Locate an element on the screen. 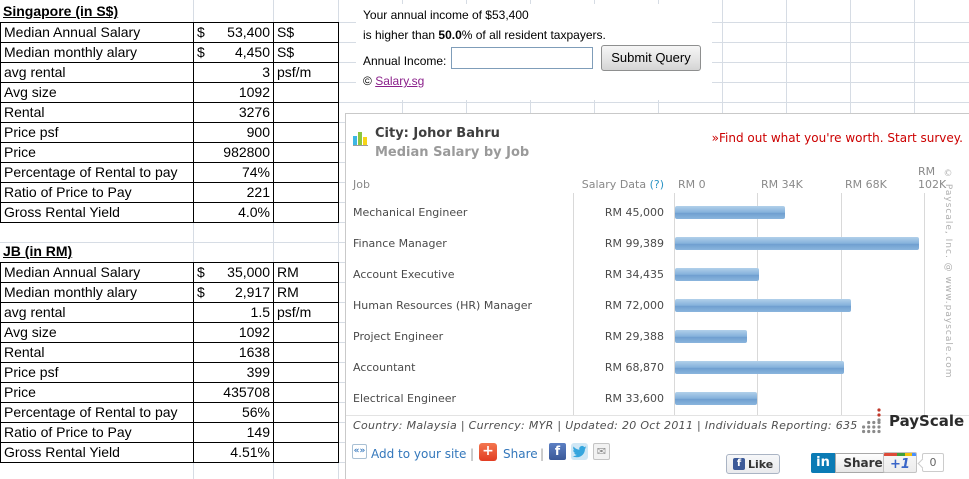 The height and width of the screenshot is (479, 969). salary-sg-link: Salary.sg is located at coordinates (400, 81).